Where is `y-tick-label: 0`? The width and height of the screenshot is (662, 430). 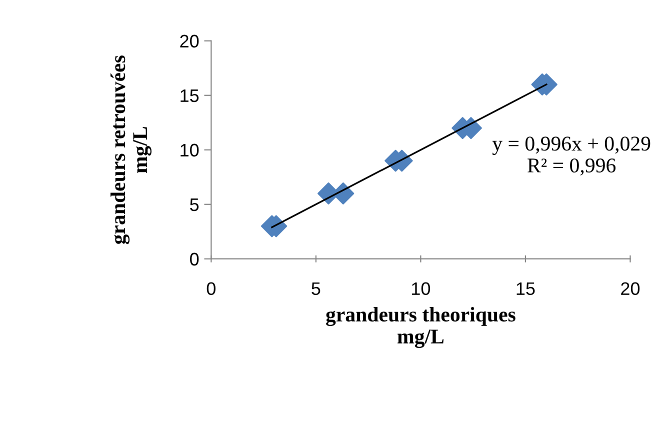
y-tick-label: 0 is located at coordinates (194, 259).